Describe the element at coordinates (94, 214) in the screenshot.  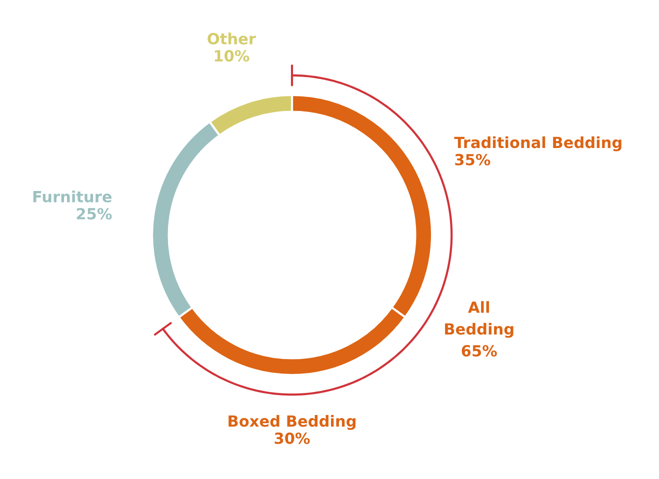
I see `data-label: 25%` at that location.